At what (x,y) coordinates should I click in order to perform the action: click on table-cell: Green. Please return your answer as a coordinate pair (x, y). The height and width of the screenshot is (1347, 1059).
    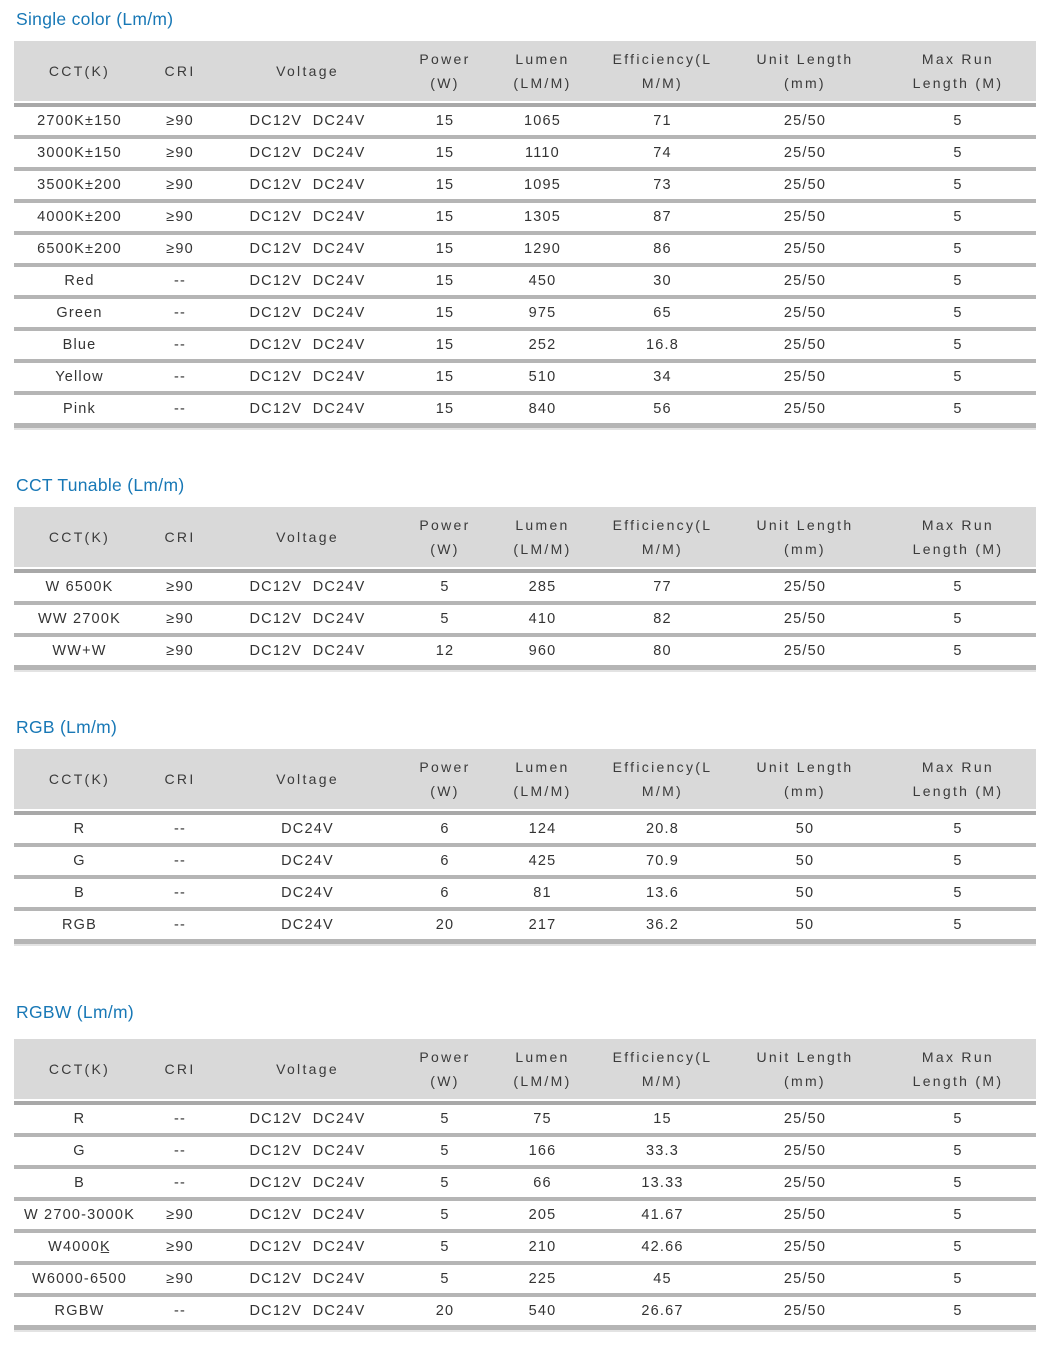
    Looking at the image, I should click on (79, 313).